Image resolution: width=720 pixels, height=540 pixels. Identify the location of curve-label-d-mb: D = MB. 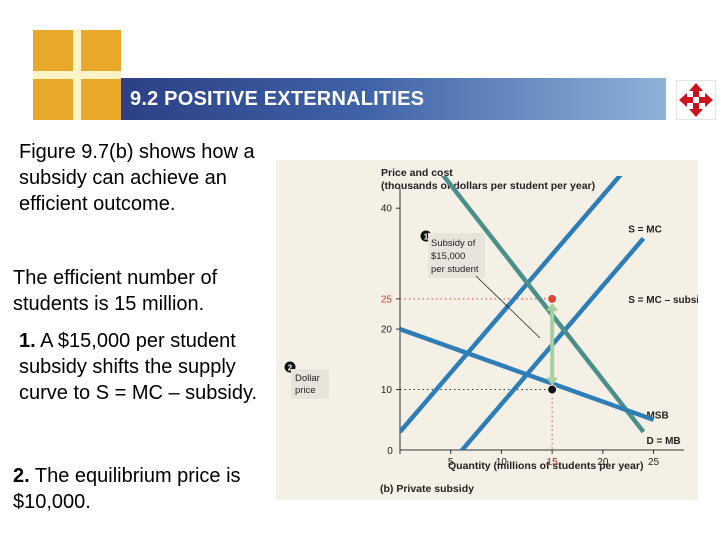
(663, 441).